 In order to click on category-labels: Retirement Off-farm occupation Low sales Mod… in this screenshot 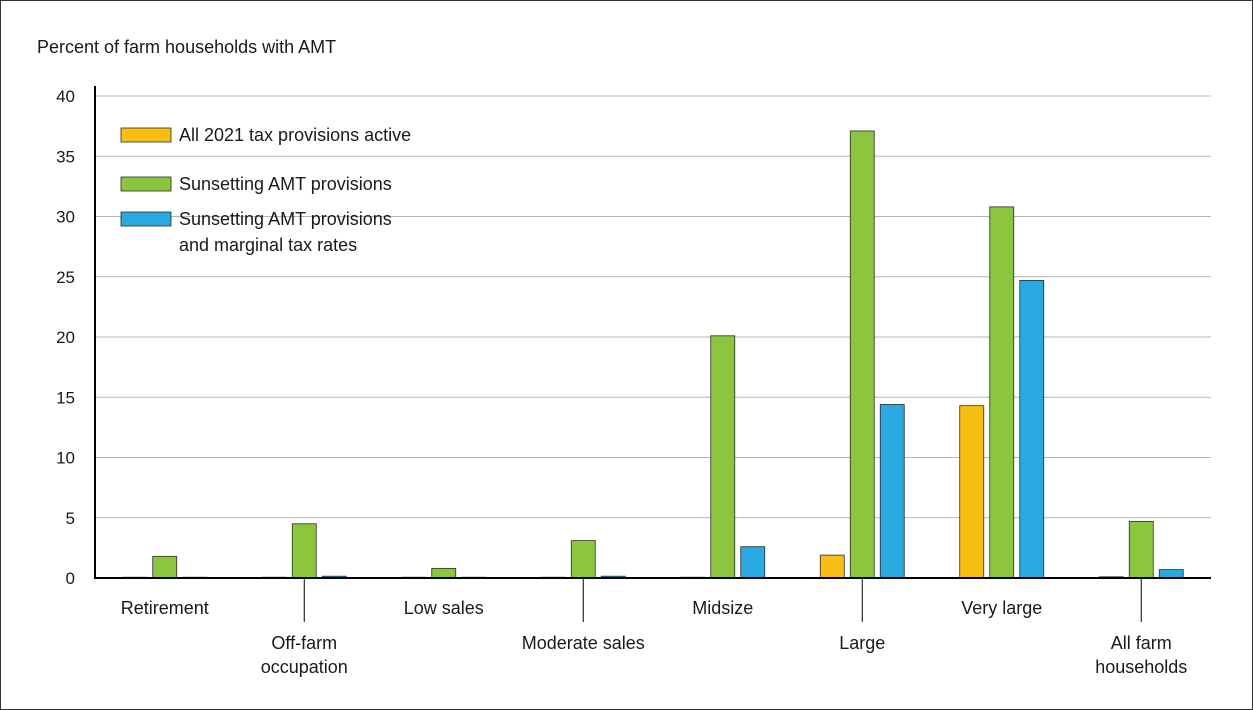, I will do `click(654, 627)`.